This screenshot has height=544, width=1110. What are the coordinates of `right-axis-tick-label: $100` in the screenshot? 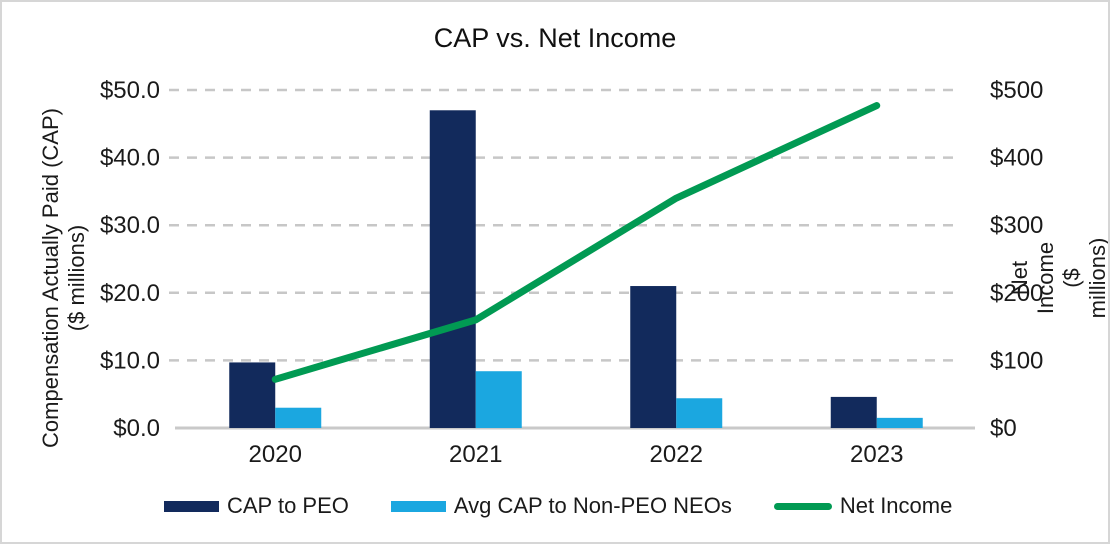 It's located at (1016, 360).